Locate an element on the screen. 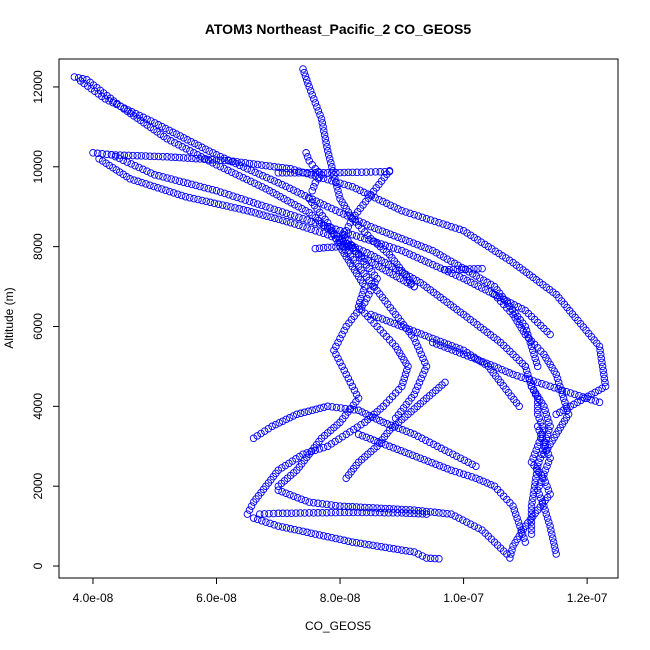 This screenshot has width=650, height=650. y-axis-label: Altitude (m) is located at coordinates (9, 317).